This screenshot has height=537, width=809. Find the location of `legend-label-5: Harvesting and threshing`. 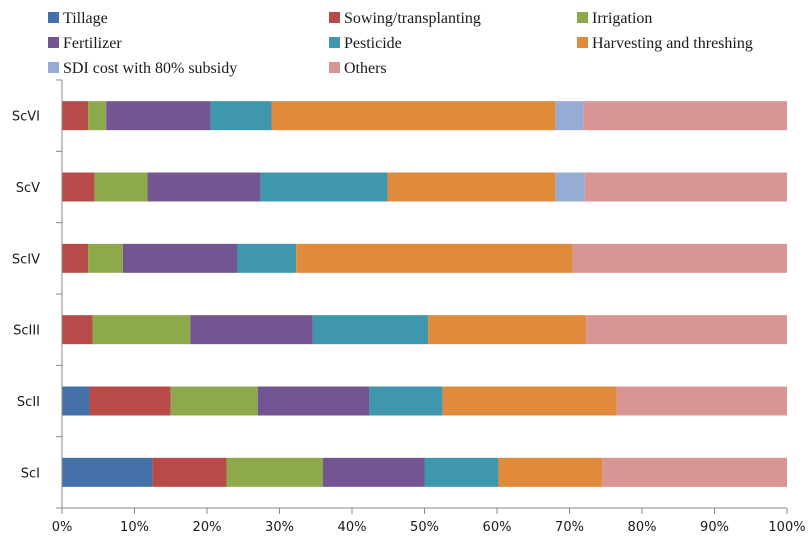

legend-label-5: Harvesting and threshing is located at coordinates (672, 43).